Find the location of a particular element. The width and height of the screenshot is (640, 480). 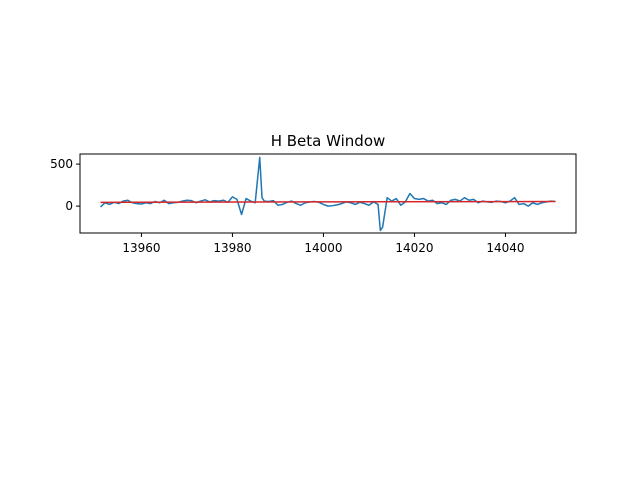

x-tick-label: 13980 is located at coordinates (232, 248).